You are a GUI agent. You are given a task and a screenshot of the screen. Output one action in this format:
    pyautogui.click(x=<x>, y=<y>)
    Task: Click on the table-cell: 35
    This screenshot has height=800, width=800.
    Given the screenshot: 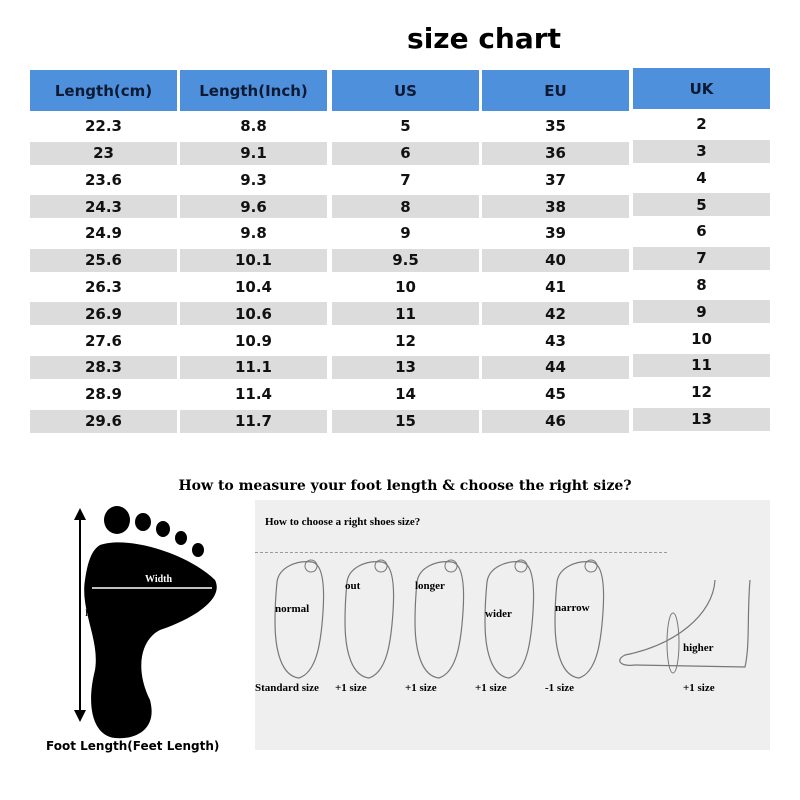 What is the action you would take?
    pyautogui.click(x=555, y=126)
    